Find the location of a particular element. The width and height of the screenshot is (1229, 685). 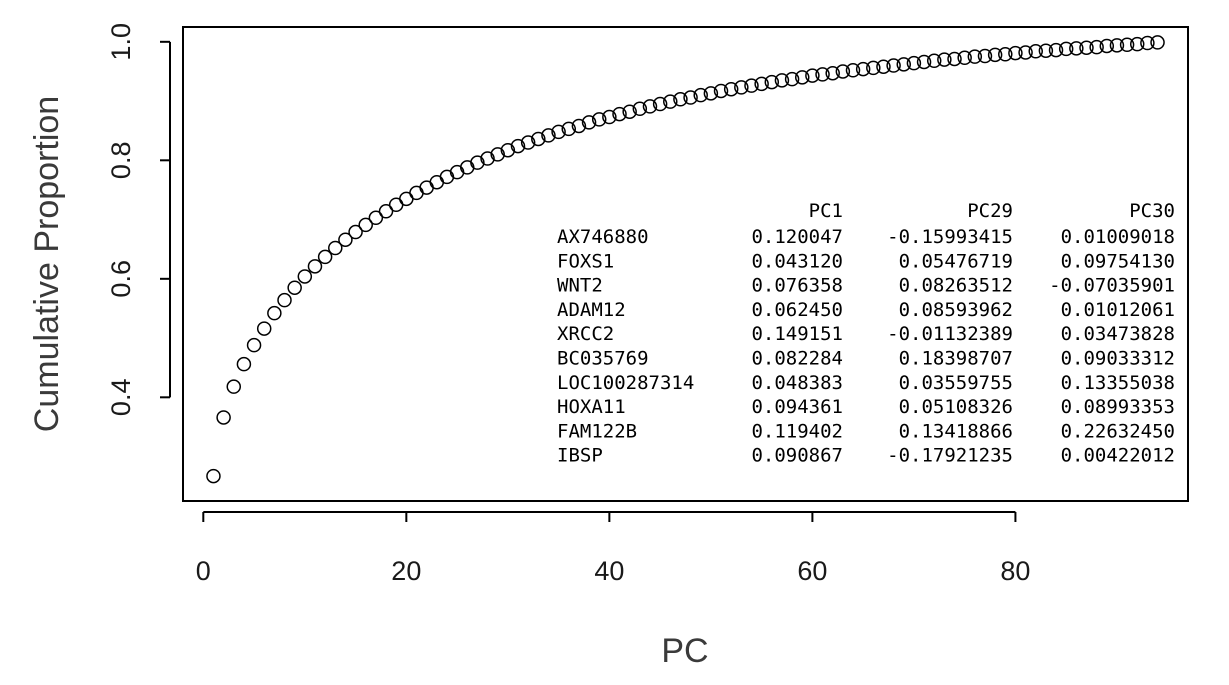

table-cell: 0.13418866 is located at coordinates (956, 431).